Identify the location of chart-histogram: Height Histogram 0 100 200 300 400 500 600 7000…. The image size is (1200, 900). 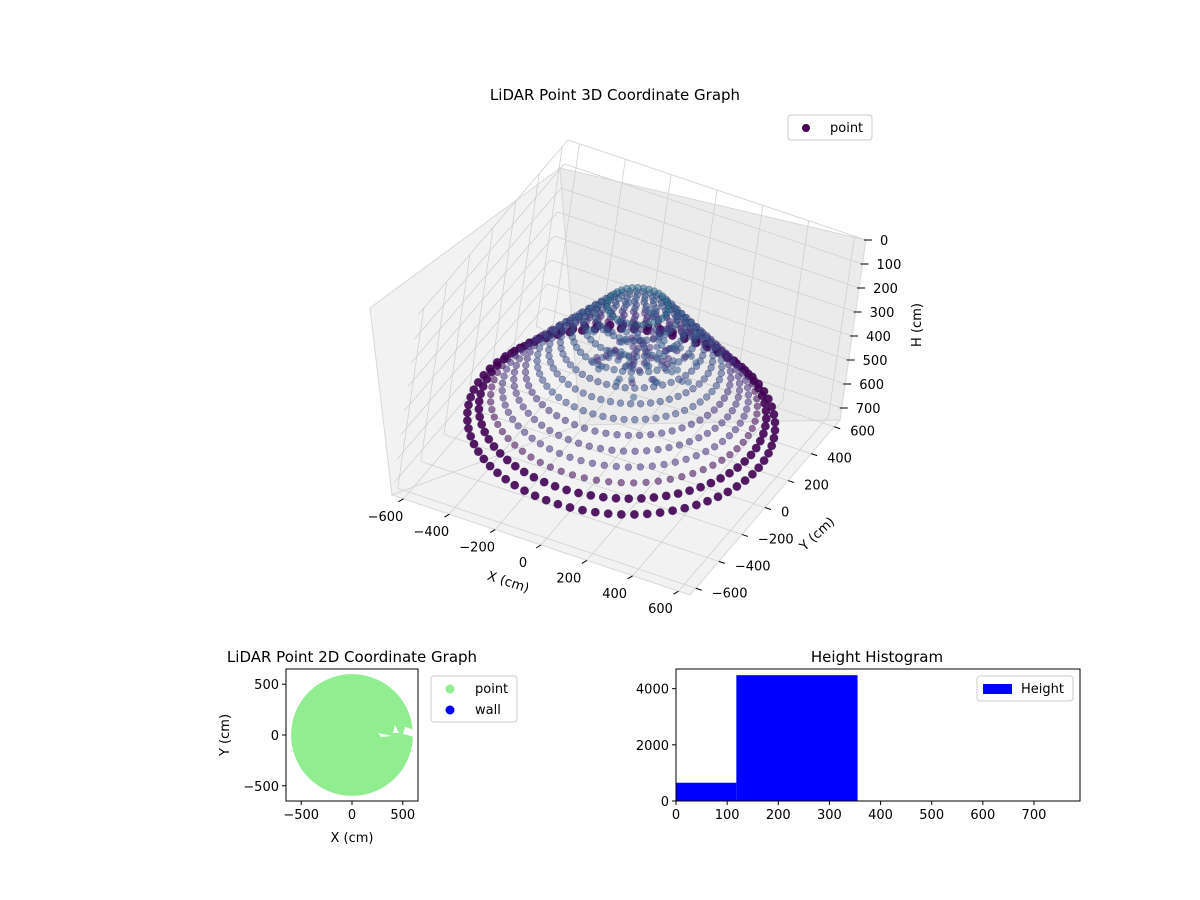
(858, 735).